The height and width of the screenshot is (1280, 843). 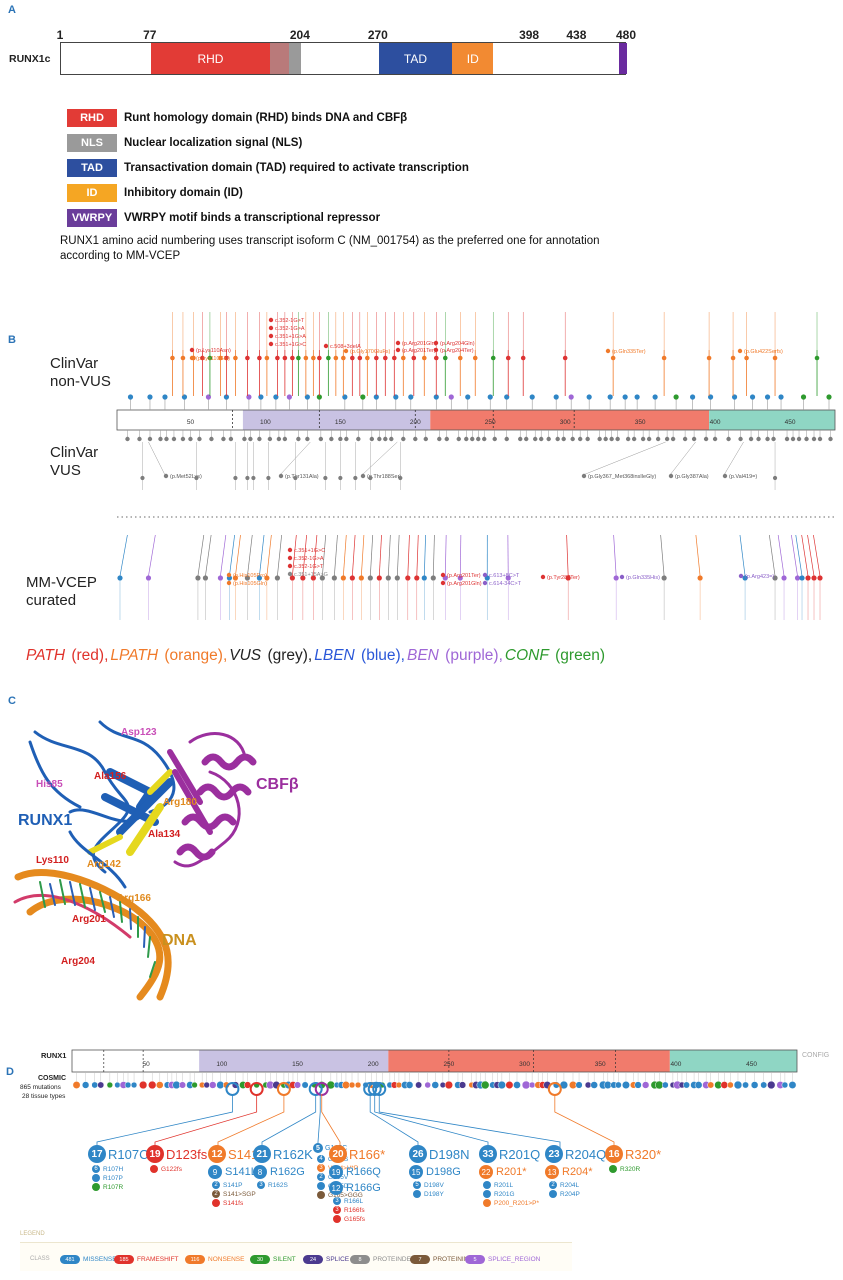 What do you see at coordinates (569, 1172) in the screenshot?
I see `sub-mutation: 13 R204*` at bounding box center [569, 1172].